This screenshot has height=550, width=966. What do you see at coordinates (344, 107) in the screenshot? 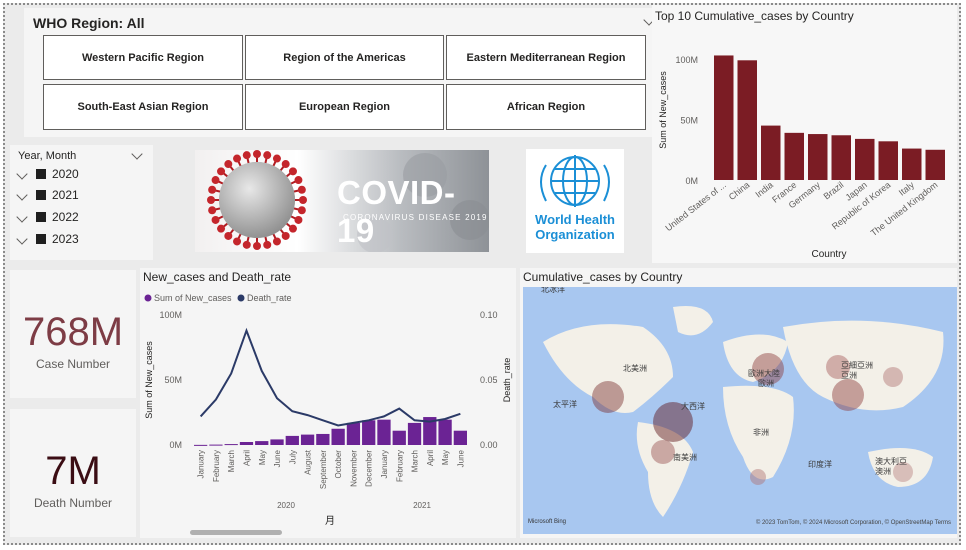
I see `region-button-european: European Region` at bounding box center [344, 107].